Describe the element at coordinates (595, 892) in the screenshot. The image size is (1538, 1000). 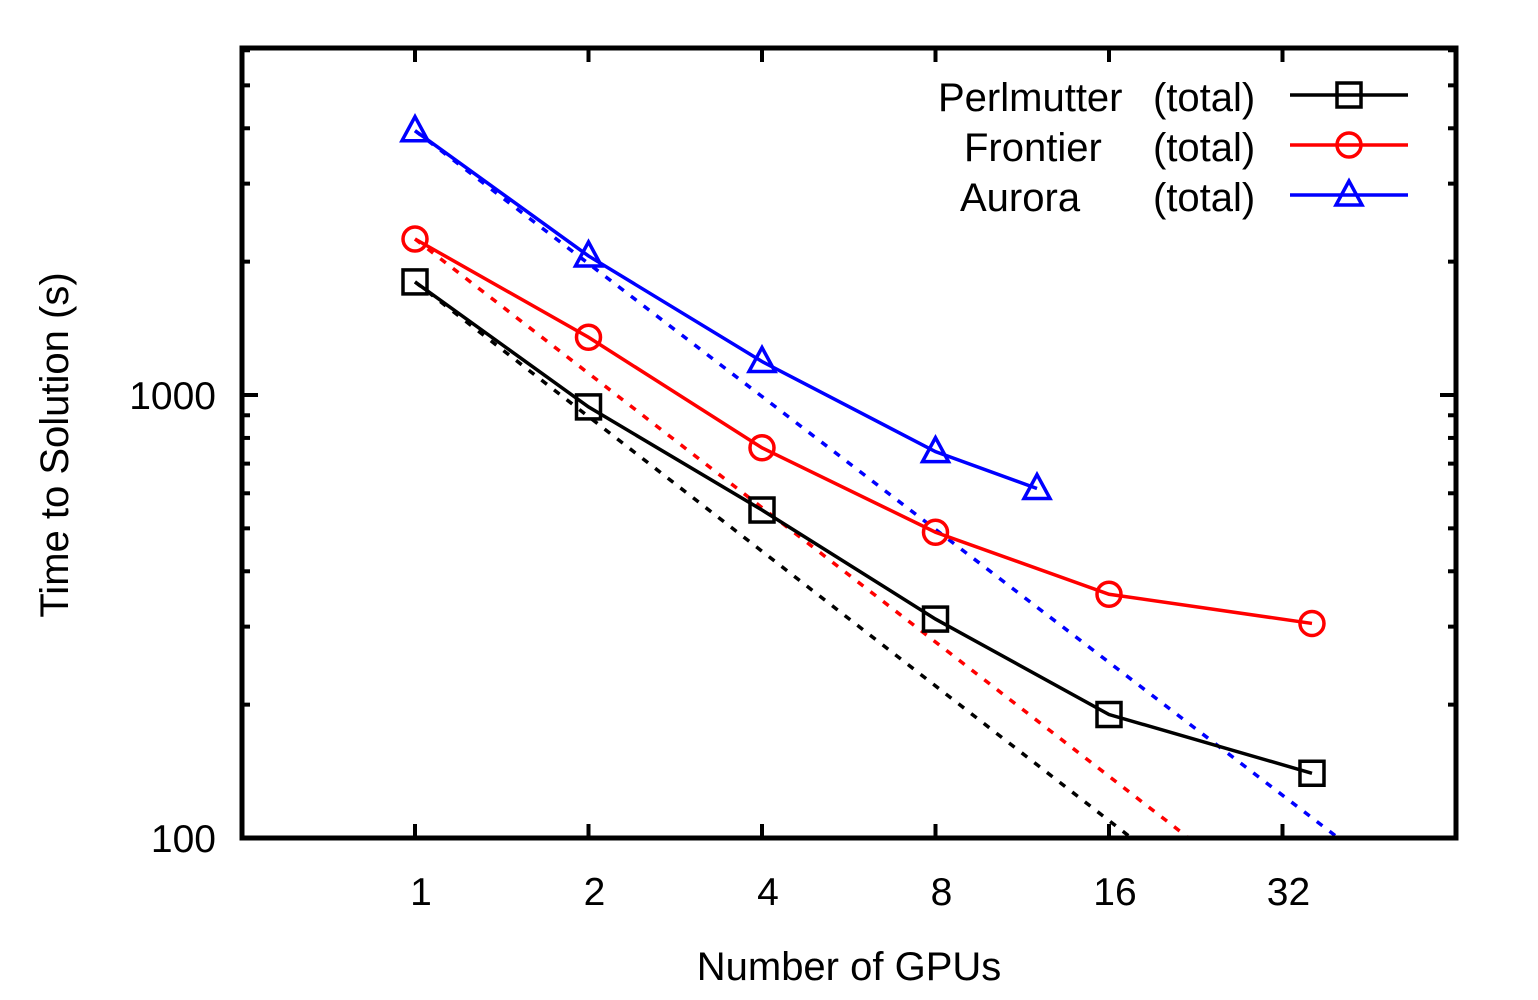
I see `x-tick-label: 2` at that location.